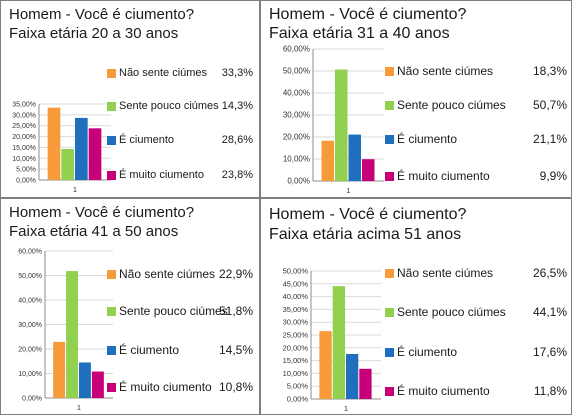  What do you see at coordinates (94, 231) in the screenshot?
I see `chart-subtitle: Faixa etária 41 a 50 anos` at bounding box center [94, 231].